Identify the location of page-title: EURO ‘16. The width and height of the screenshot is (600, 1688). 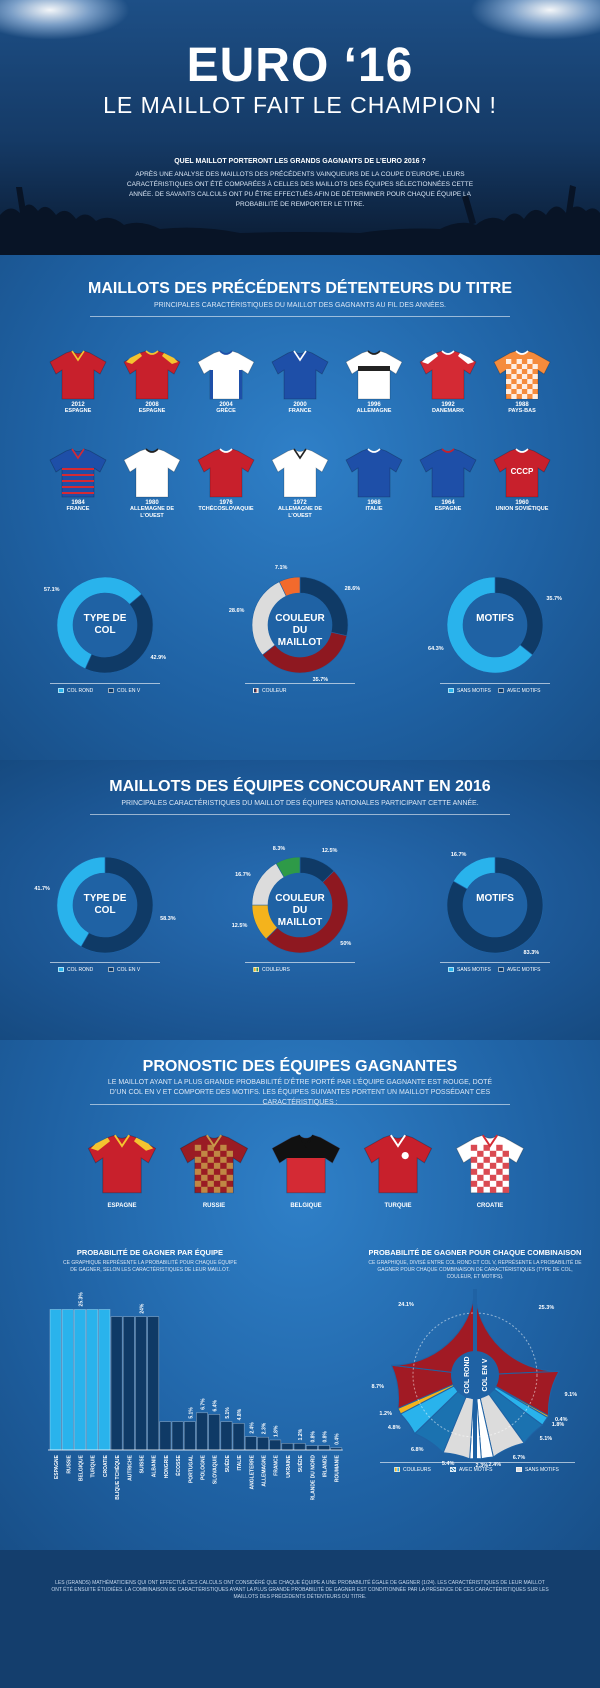
(300, 65).